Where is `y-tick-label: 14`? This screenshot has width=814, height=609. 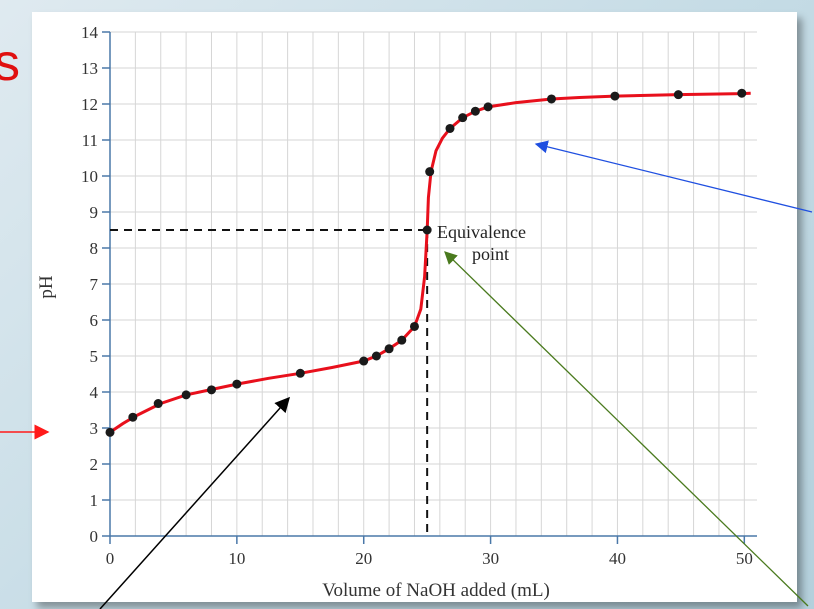 y-tick-label: 14 is located at coordinates (90, 32).